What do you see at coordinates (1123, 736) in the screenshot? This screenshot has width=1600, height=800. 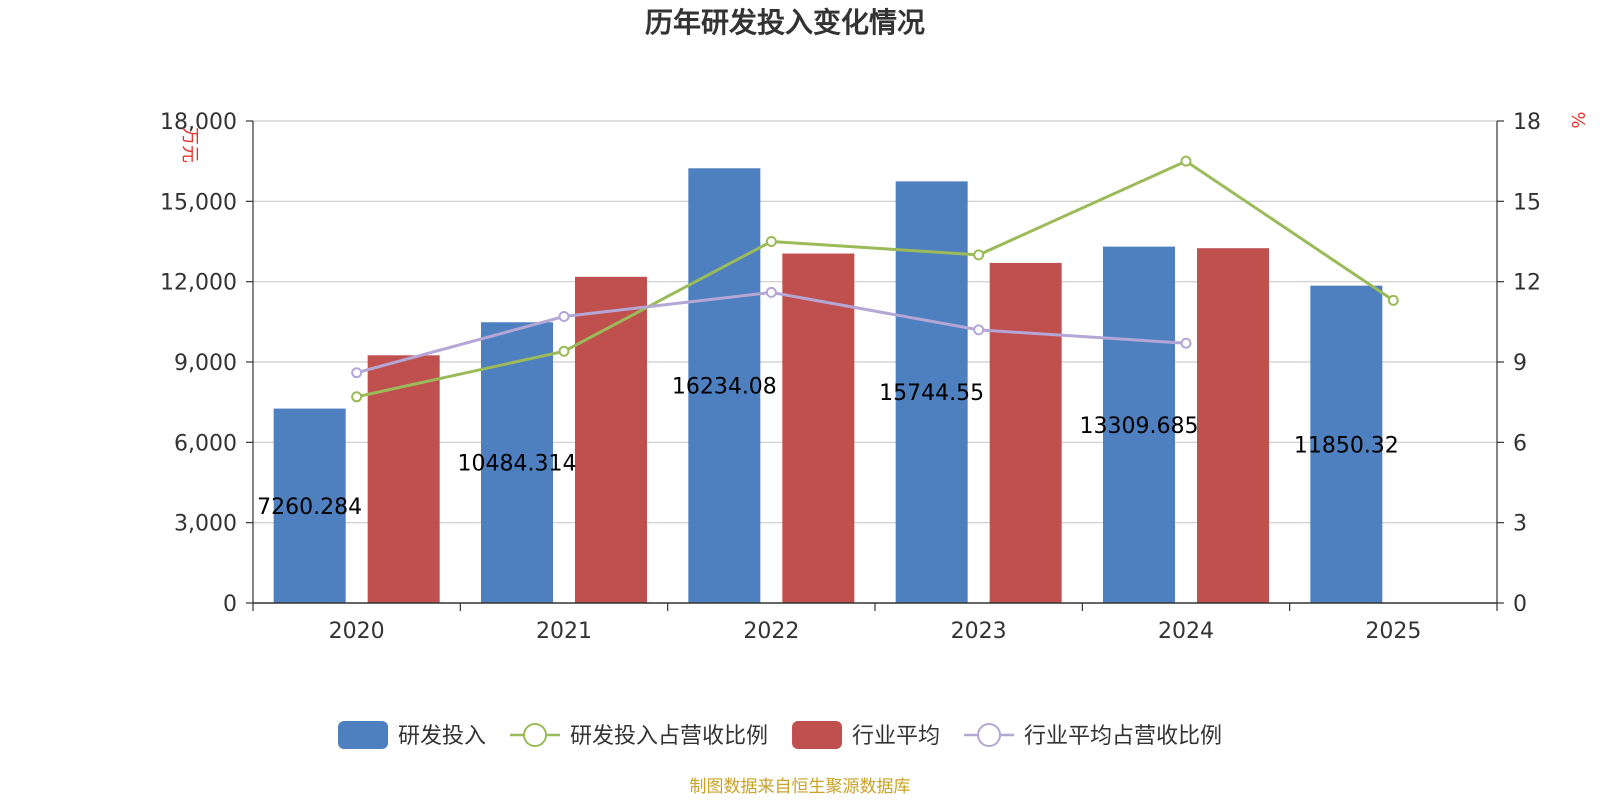 I see `legend-label: 行业平均占营收比例` at bounding box center [1123, 736].